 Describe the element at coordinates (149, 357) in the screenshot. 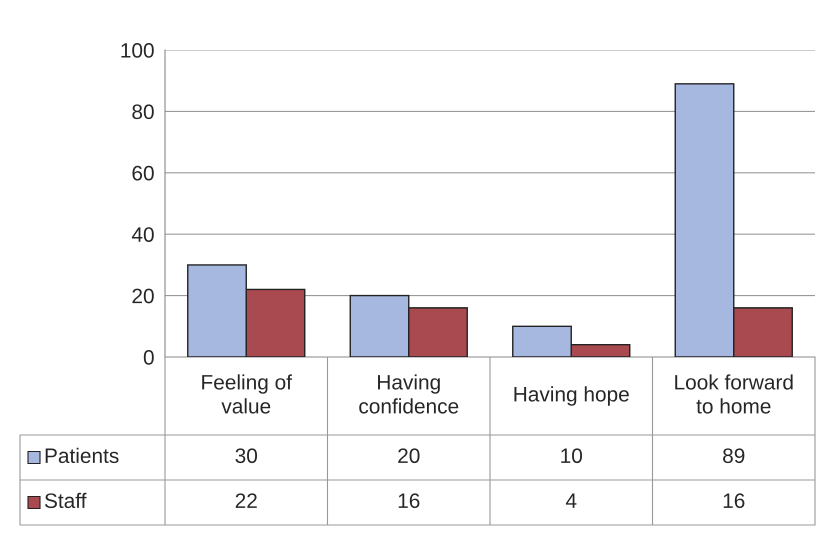

I see `y-tick-label: 0` at that location.